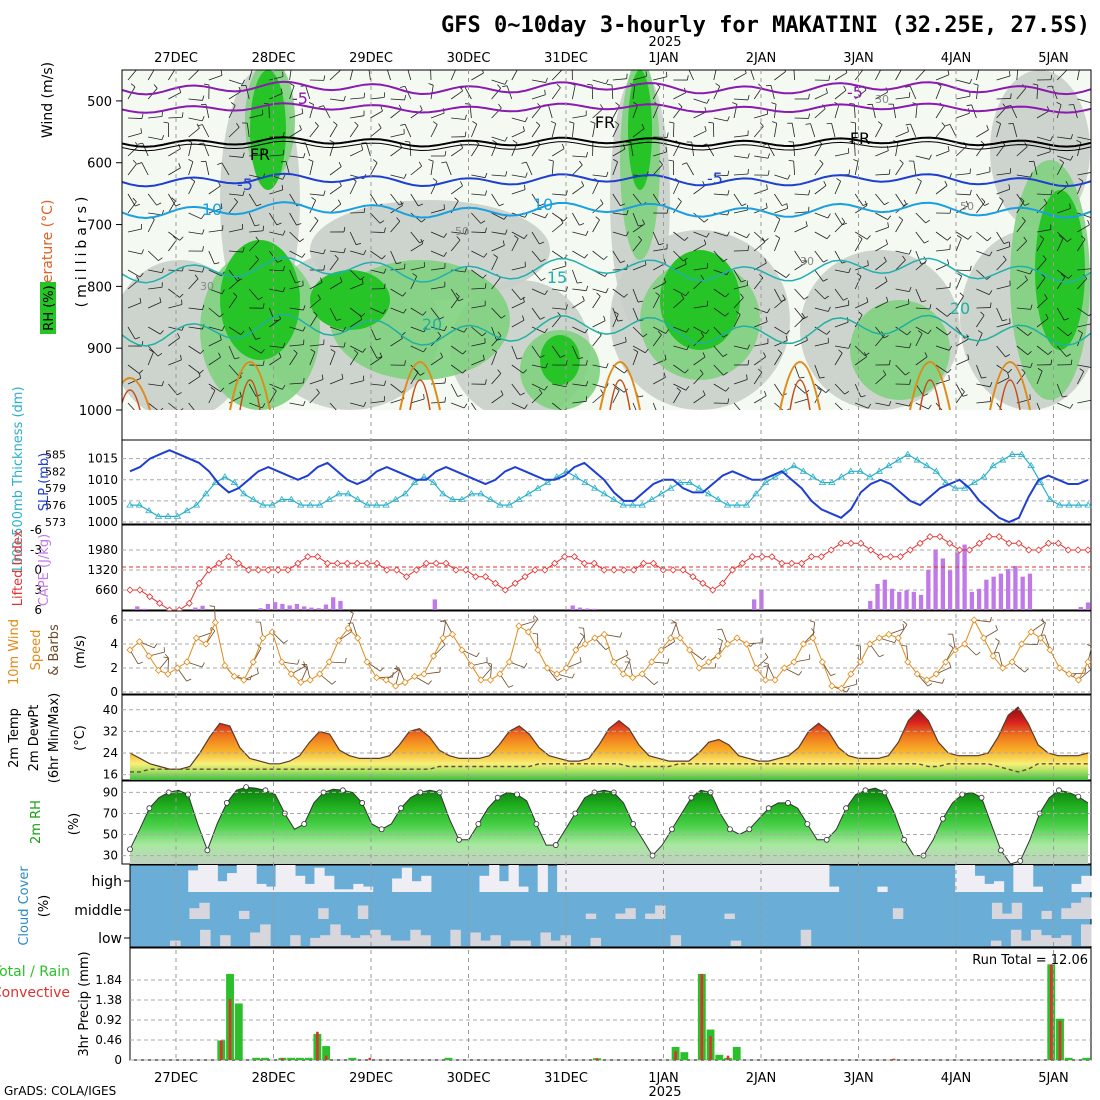 The height and width of the screenshot is (1100, 1100). I want to click on day-label-top: 3JAN, so click(858, 58).